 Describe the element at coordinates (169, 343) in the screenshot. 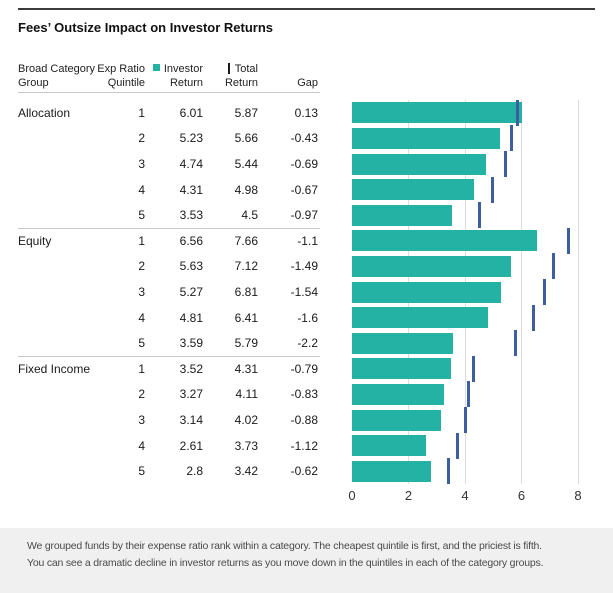

I see `table-row: 5 3.59 5.79 -2.2` at that location.